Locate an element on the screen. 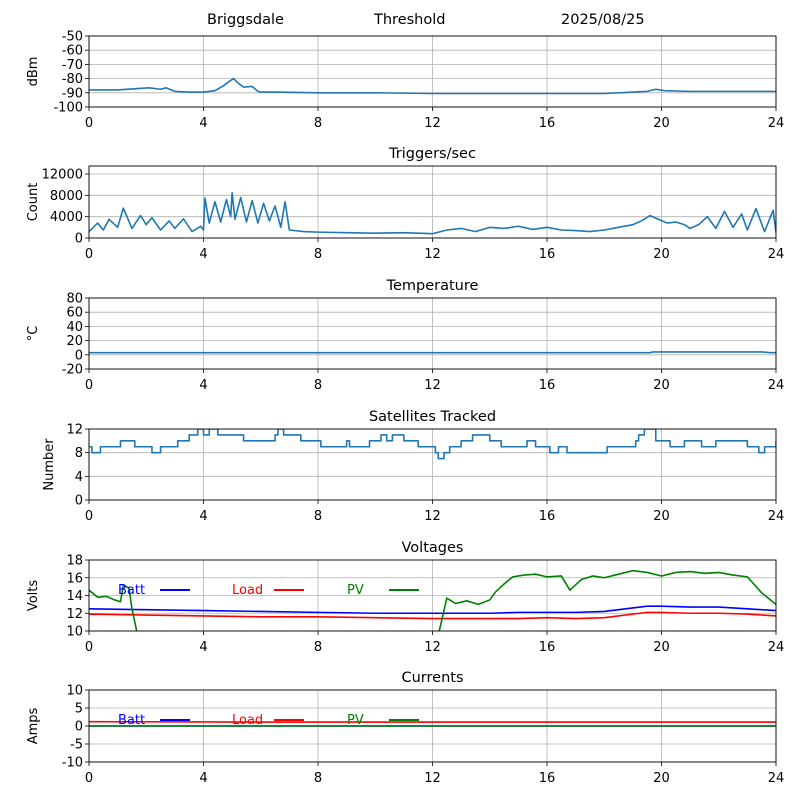 The image size is (800, 800). y-tick-label: -60 is located at coordinates (72, 51).